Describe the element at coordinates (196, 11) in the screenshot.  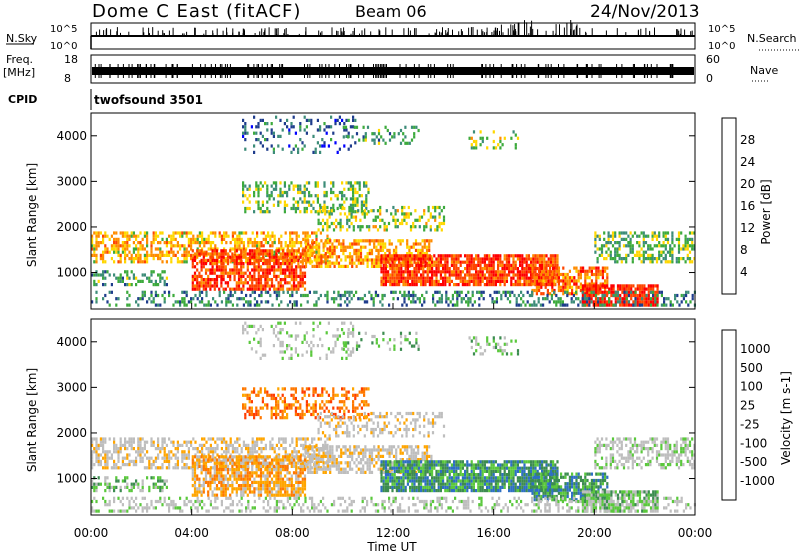
I see `station-title: Dome C East (fitACF)` at that location.